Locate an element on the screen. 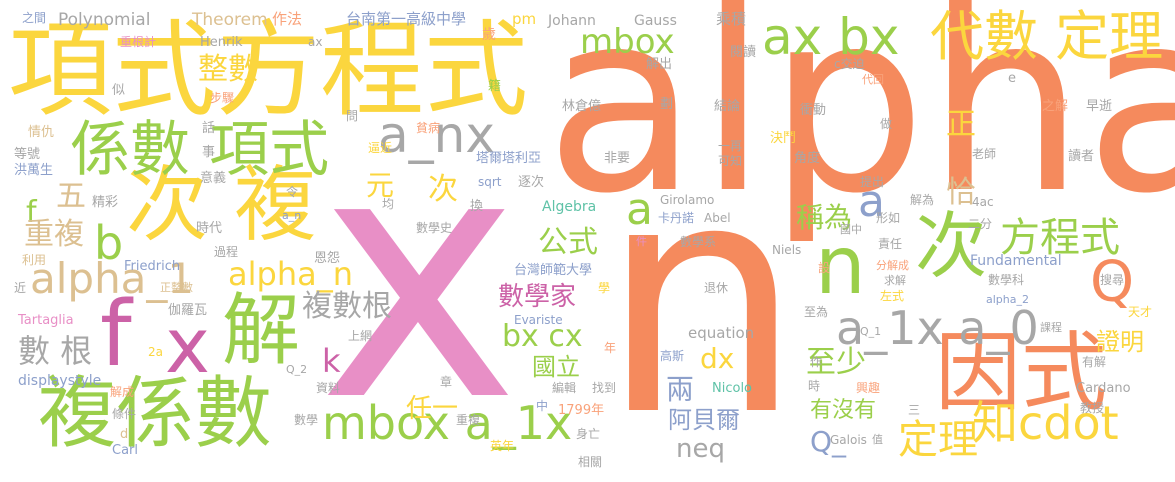 Image resolution: width=1175 pixels, height=482 pixels. word-duzhe: 讀者 is located at coordinates (1081, 156).